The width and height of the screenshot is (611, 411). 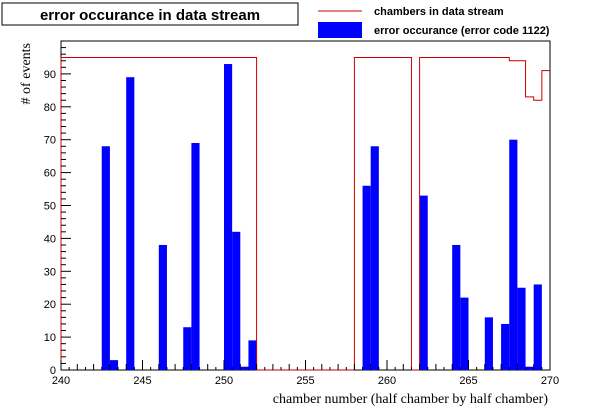 I want to click on x-tick-label: 240, so click(x=61, y=381).